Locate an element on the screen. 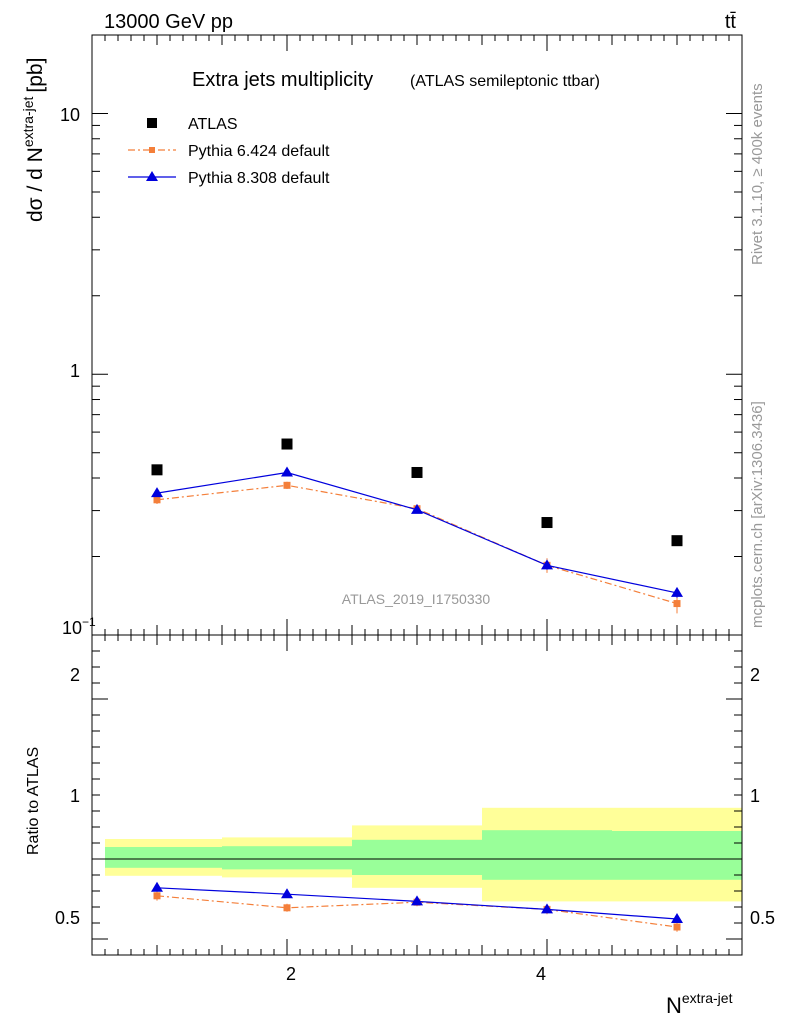  legend-pythia6-label: Pythia 6.424 default is located at coordinates (259, 151).